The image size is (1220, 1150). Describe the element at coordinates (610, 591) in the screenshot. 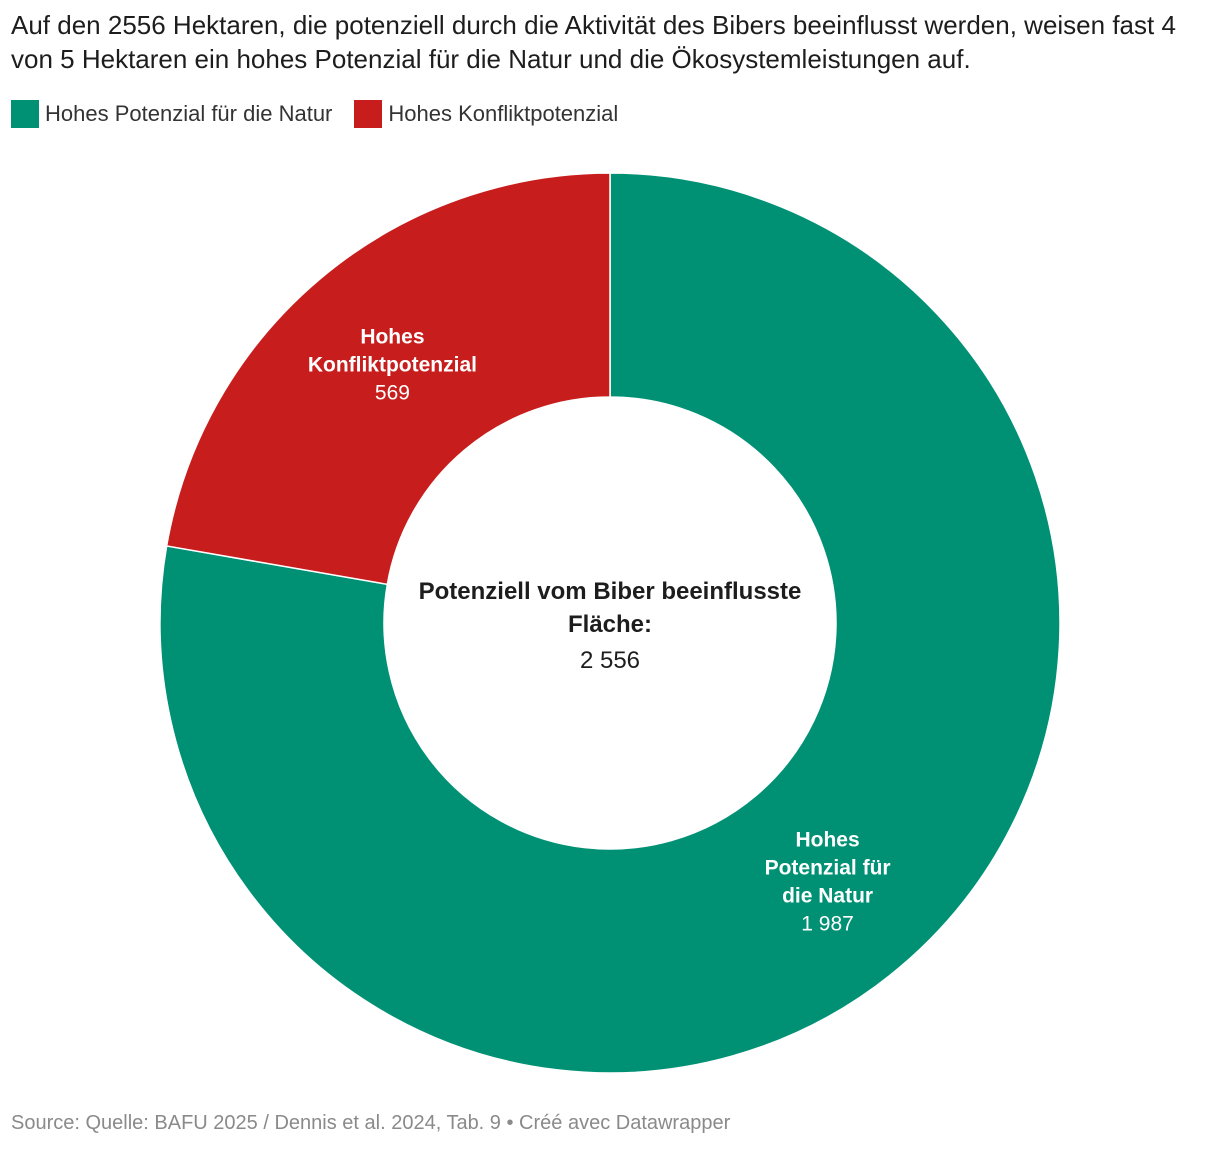

I see `center-label: Potenziell vom Biber beeinflusste` at that location.